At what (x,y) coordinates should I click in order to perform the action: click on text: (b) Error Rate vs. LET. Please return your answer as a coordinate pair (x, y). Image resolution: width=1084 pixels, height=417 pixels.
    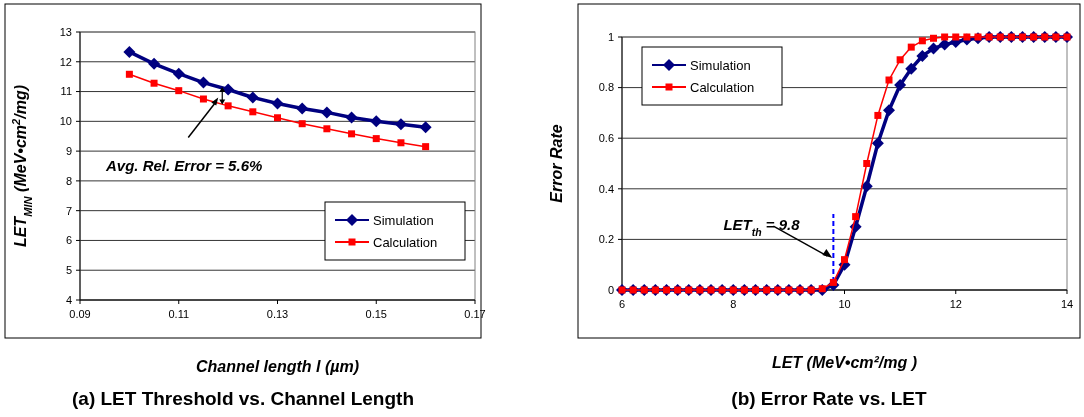
    Looking at the image, I should click on (829, 398).